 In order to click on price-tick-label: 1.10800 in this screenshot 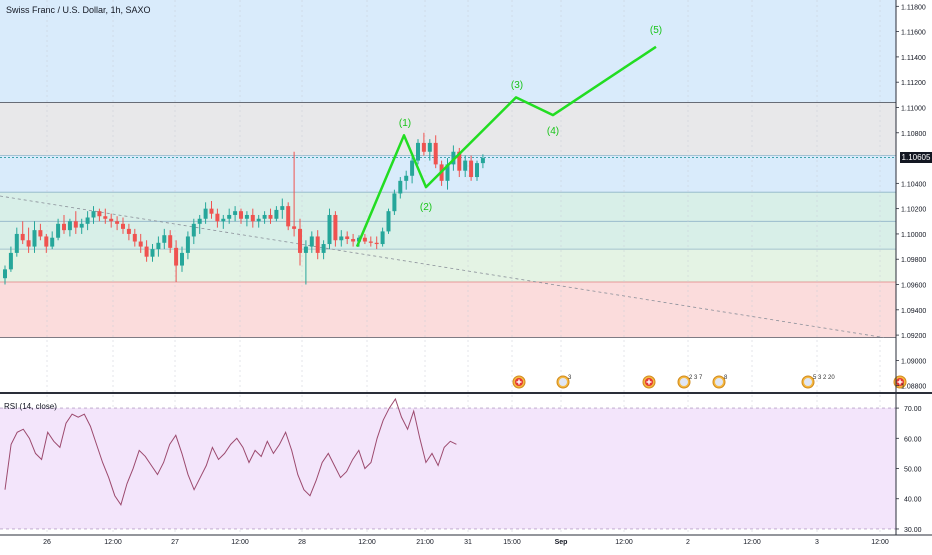, I will do `click(913, 134)`.